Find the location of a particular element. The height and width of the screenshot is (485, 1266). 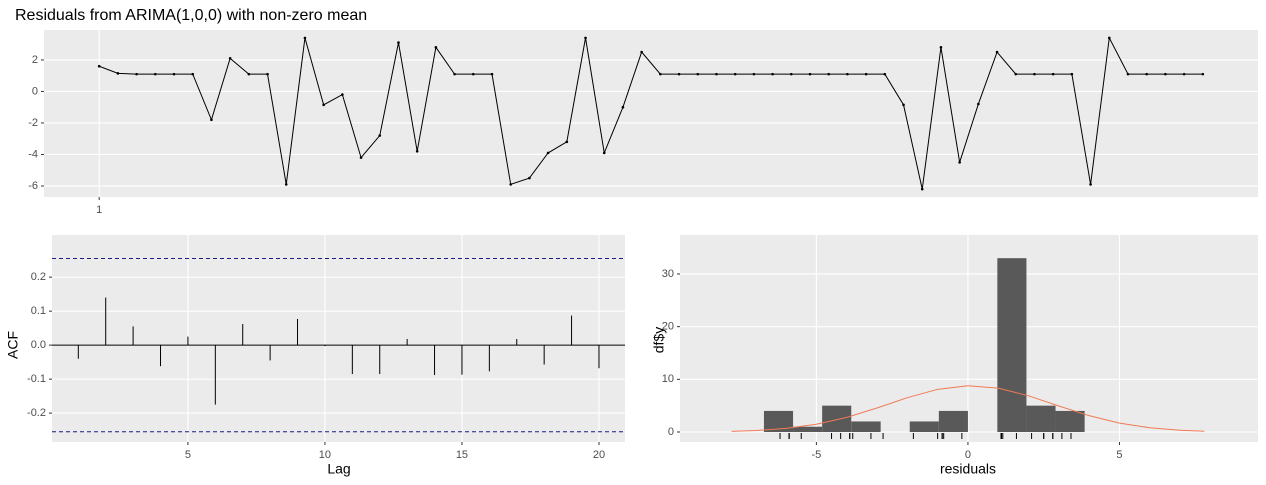

y-tick-label: 0.0 is located at coordinates (38, 345).